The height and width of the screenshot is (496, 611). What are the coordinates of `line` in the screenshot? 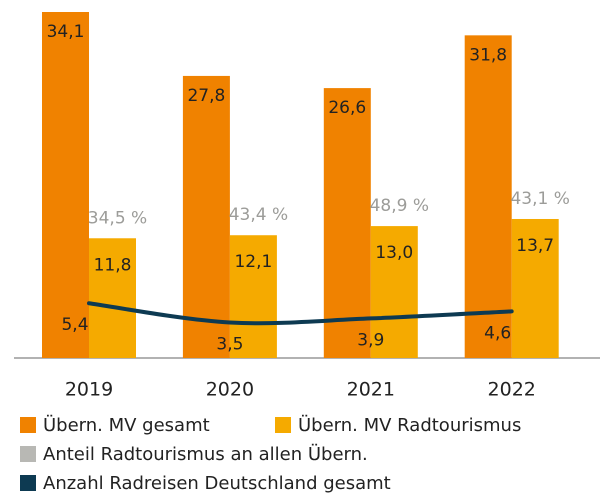 It's located at (300, 313).